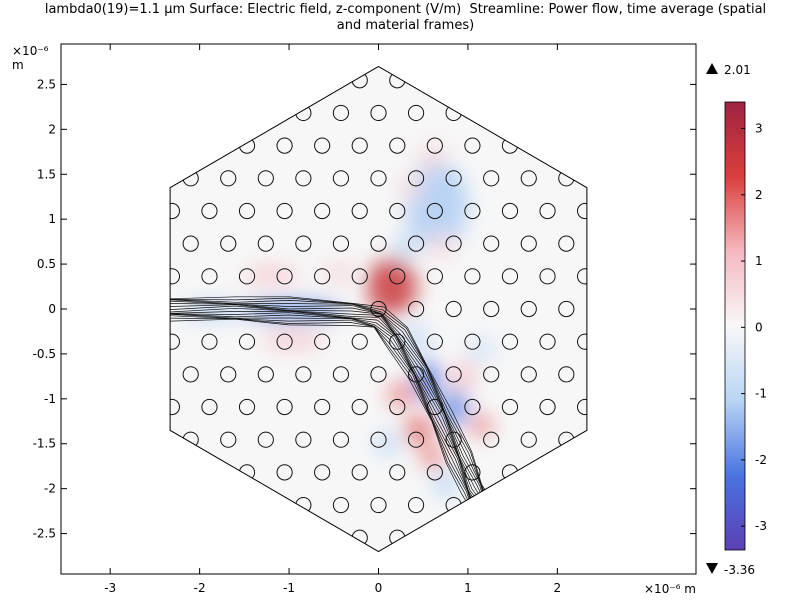 The image size is (811, 601). What do you see at coordinates (405, 25) in the screenshot?
I see `title-line-2: and material frames)` at bounding box center [405, 25].